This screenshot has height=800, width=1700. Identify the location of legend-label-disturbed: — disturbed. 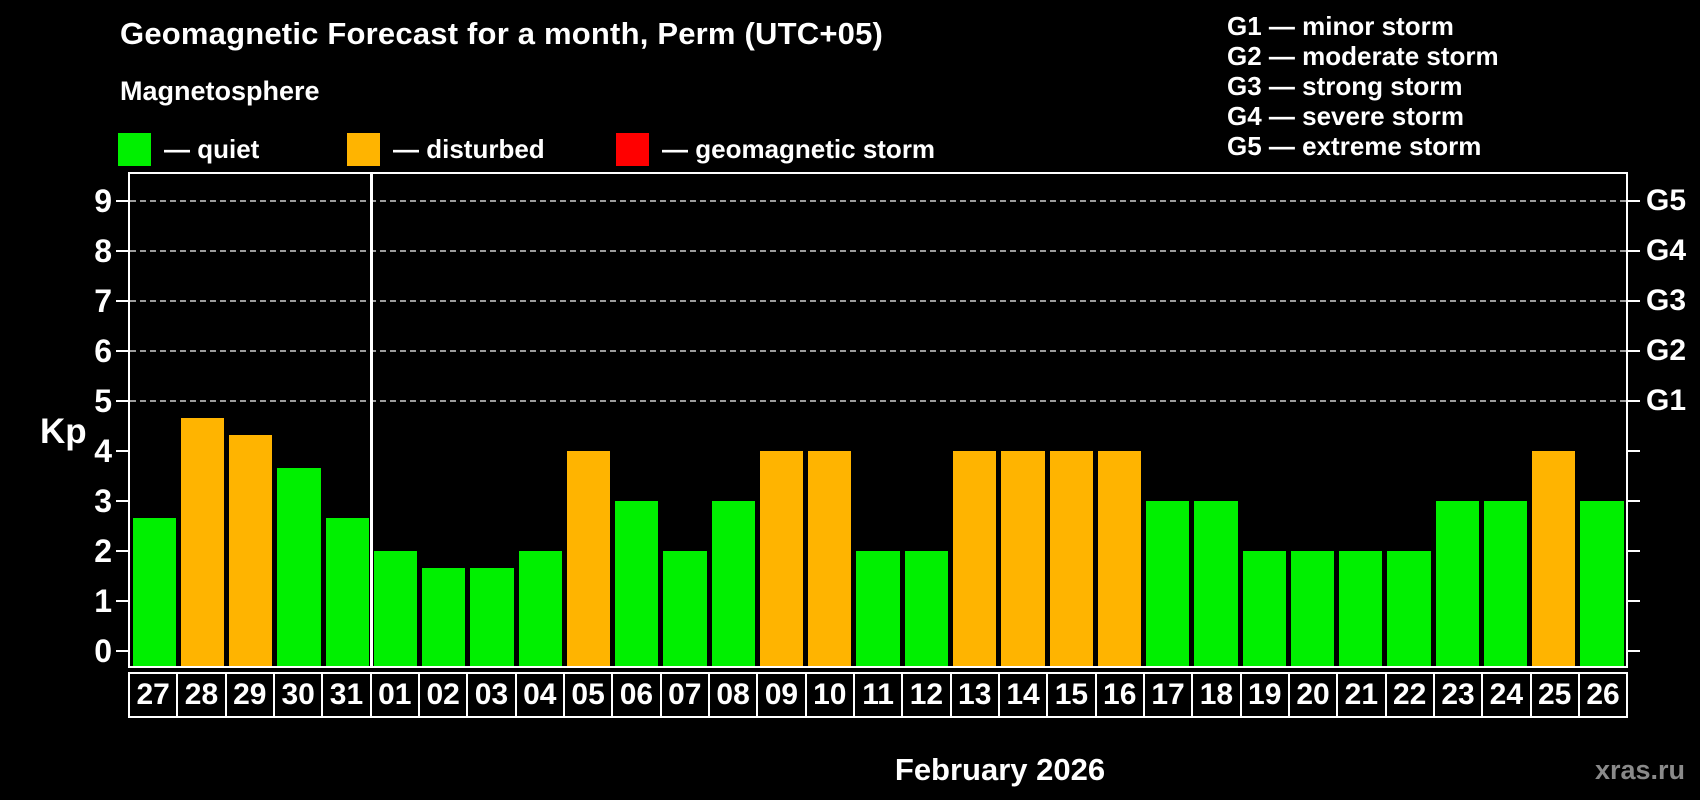
(469, 149).